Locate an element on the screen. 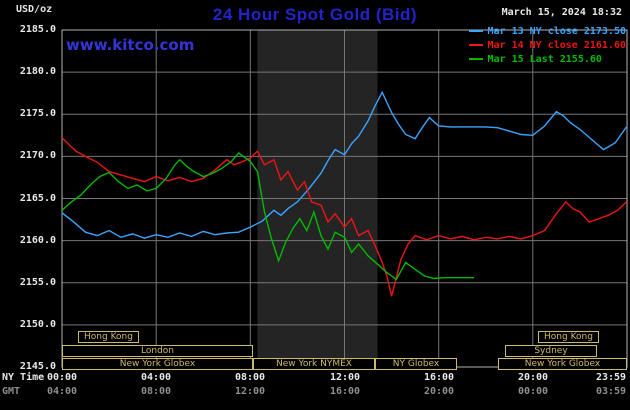  legend-item-label: Mar 15 Last 2155.60 is located at coordinates (544, 59).